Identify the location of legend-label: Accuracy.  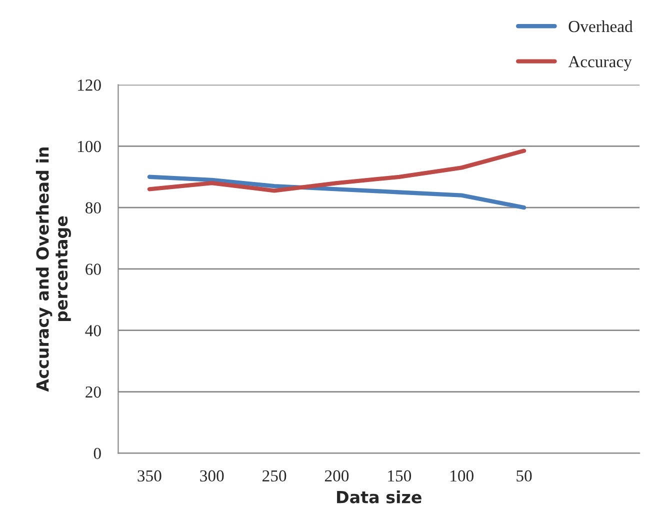
(600, 63).